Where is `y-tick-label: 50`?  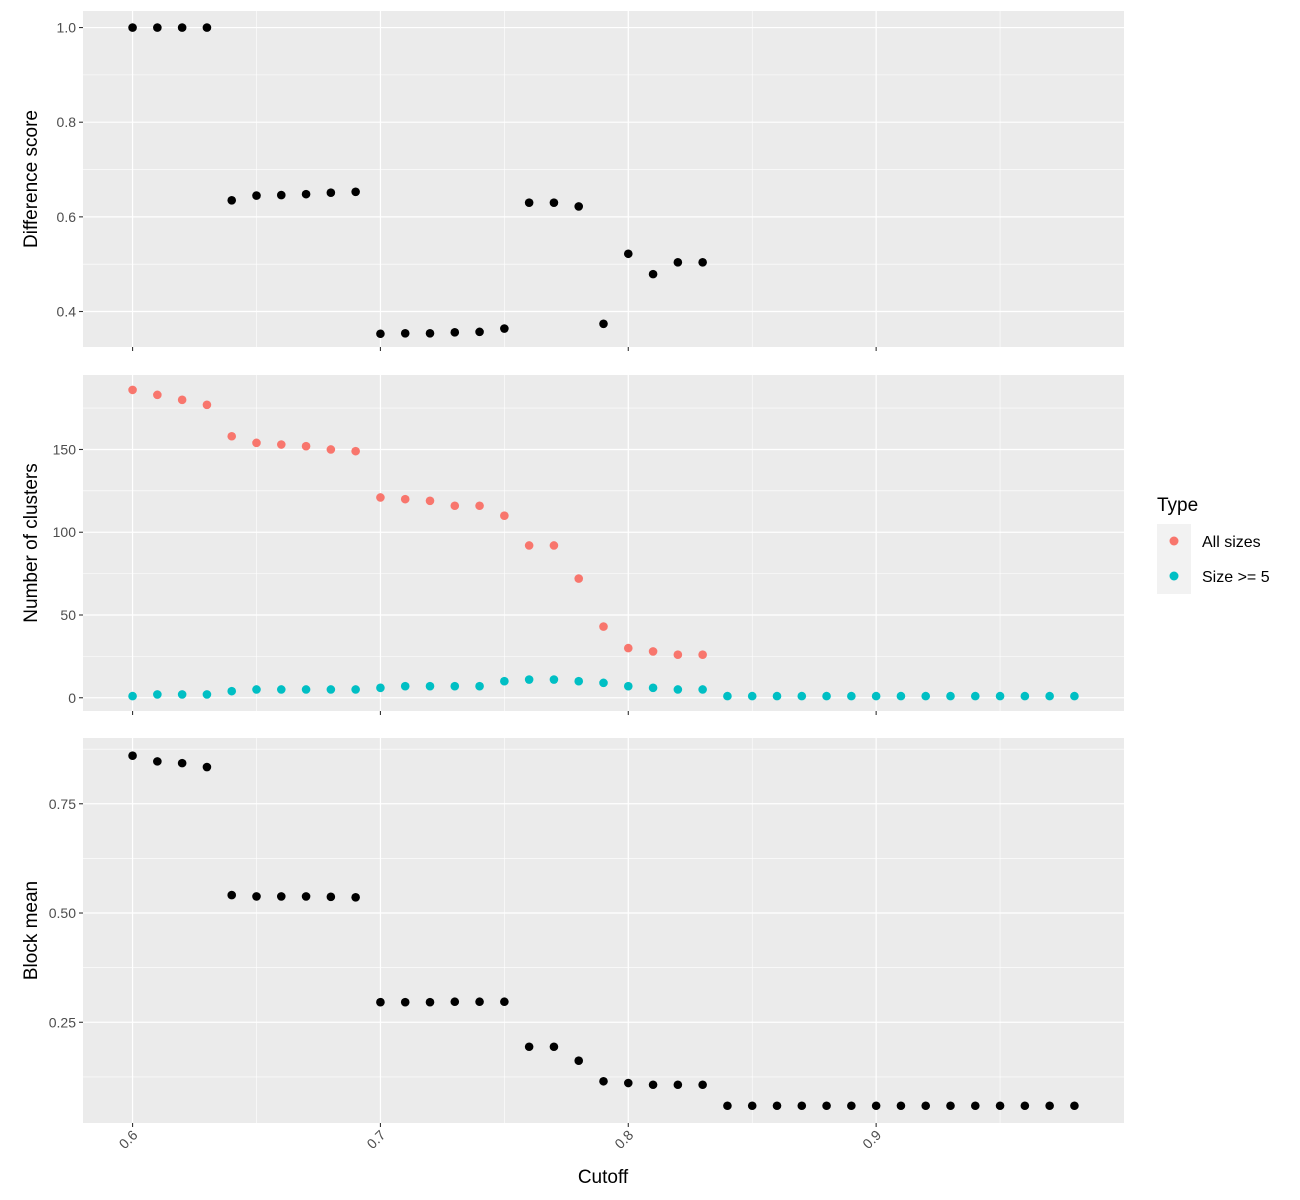 y-tick-label: 50 is located at coordinates (68, 615).